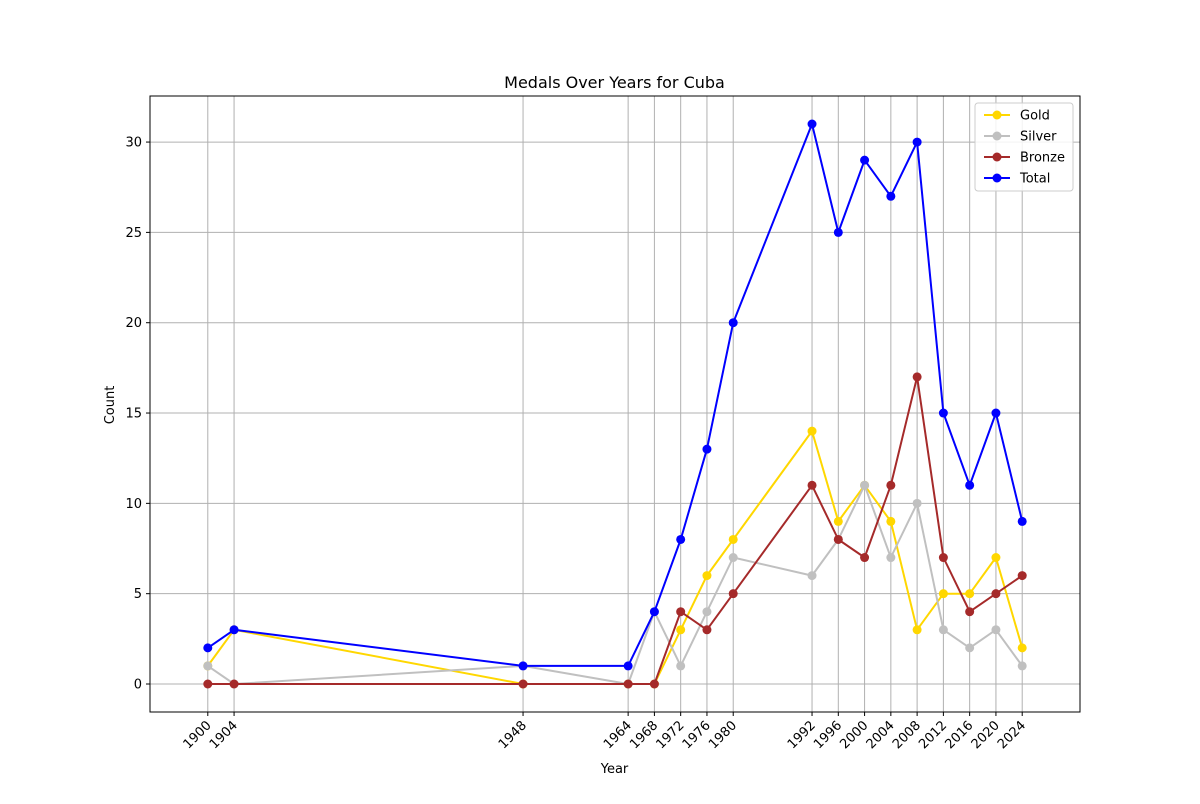  I want to click on x-tick-label: 2012, so click(933, 735).